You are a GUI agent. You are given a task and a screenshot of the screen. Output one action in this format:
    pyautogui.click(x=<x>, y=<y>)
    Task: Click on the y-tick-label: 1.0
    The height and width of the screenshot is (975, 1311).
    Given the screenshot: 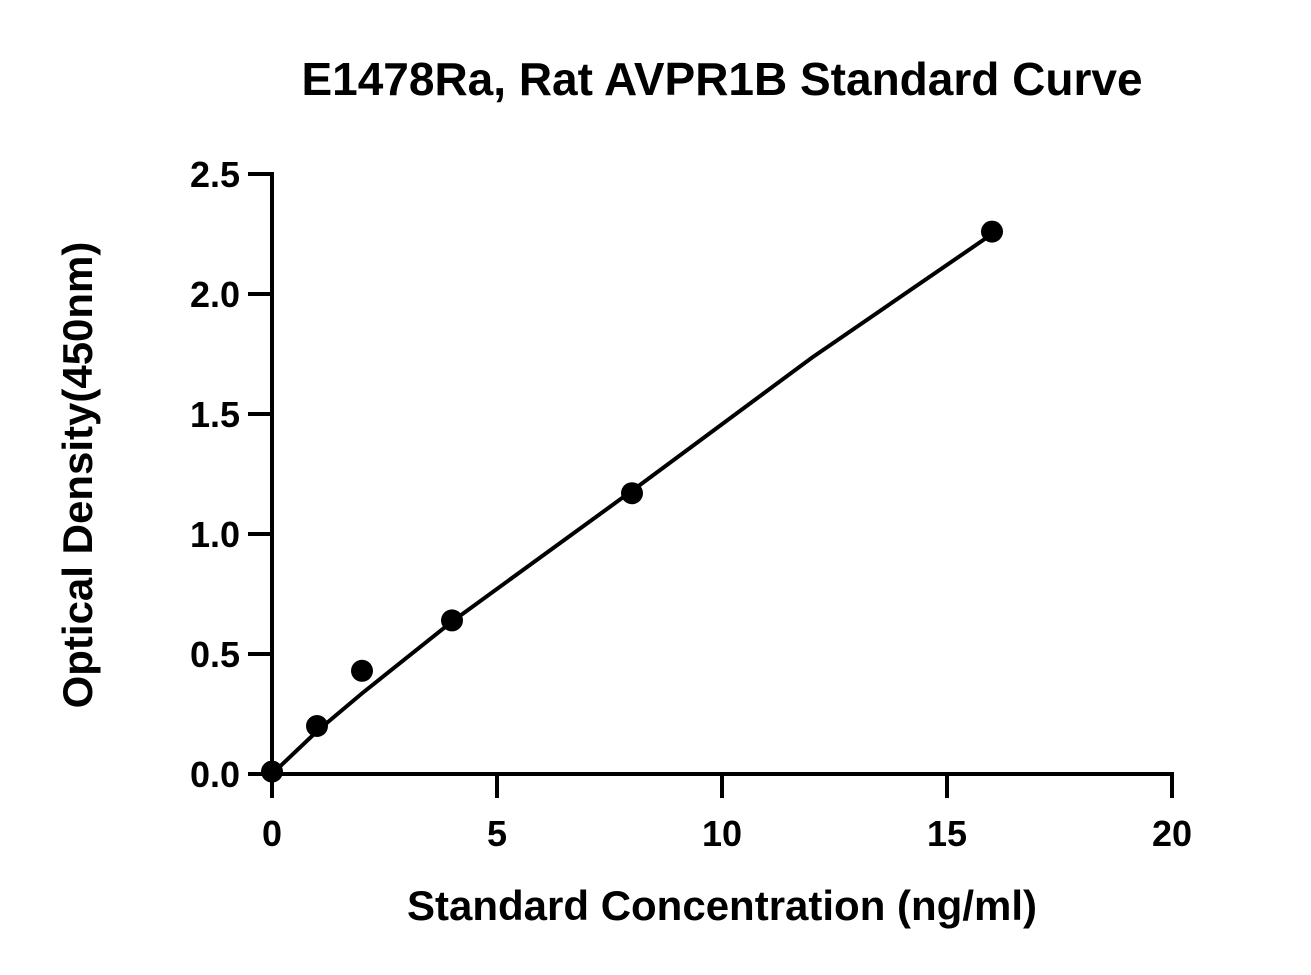 What is the action you would take?
    pyautogui.click(x=215, y=534)
    